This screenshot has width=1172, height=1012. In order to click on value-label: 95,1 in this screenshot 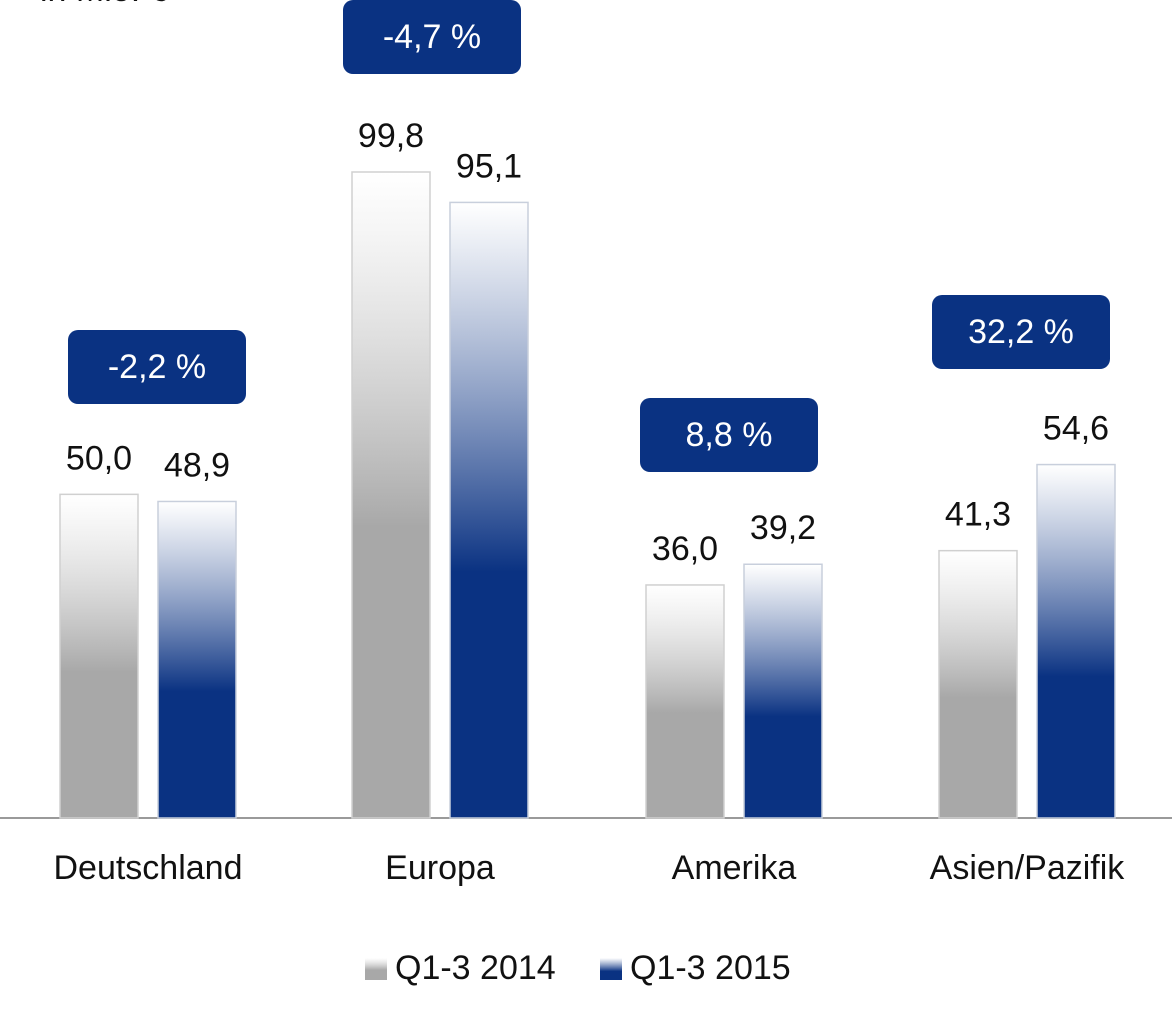, I will do `click(489, 166)`.